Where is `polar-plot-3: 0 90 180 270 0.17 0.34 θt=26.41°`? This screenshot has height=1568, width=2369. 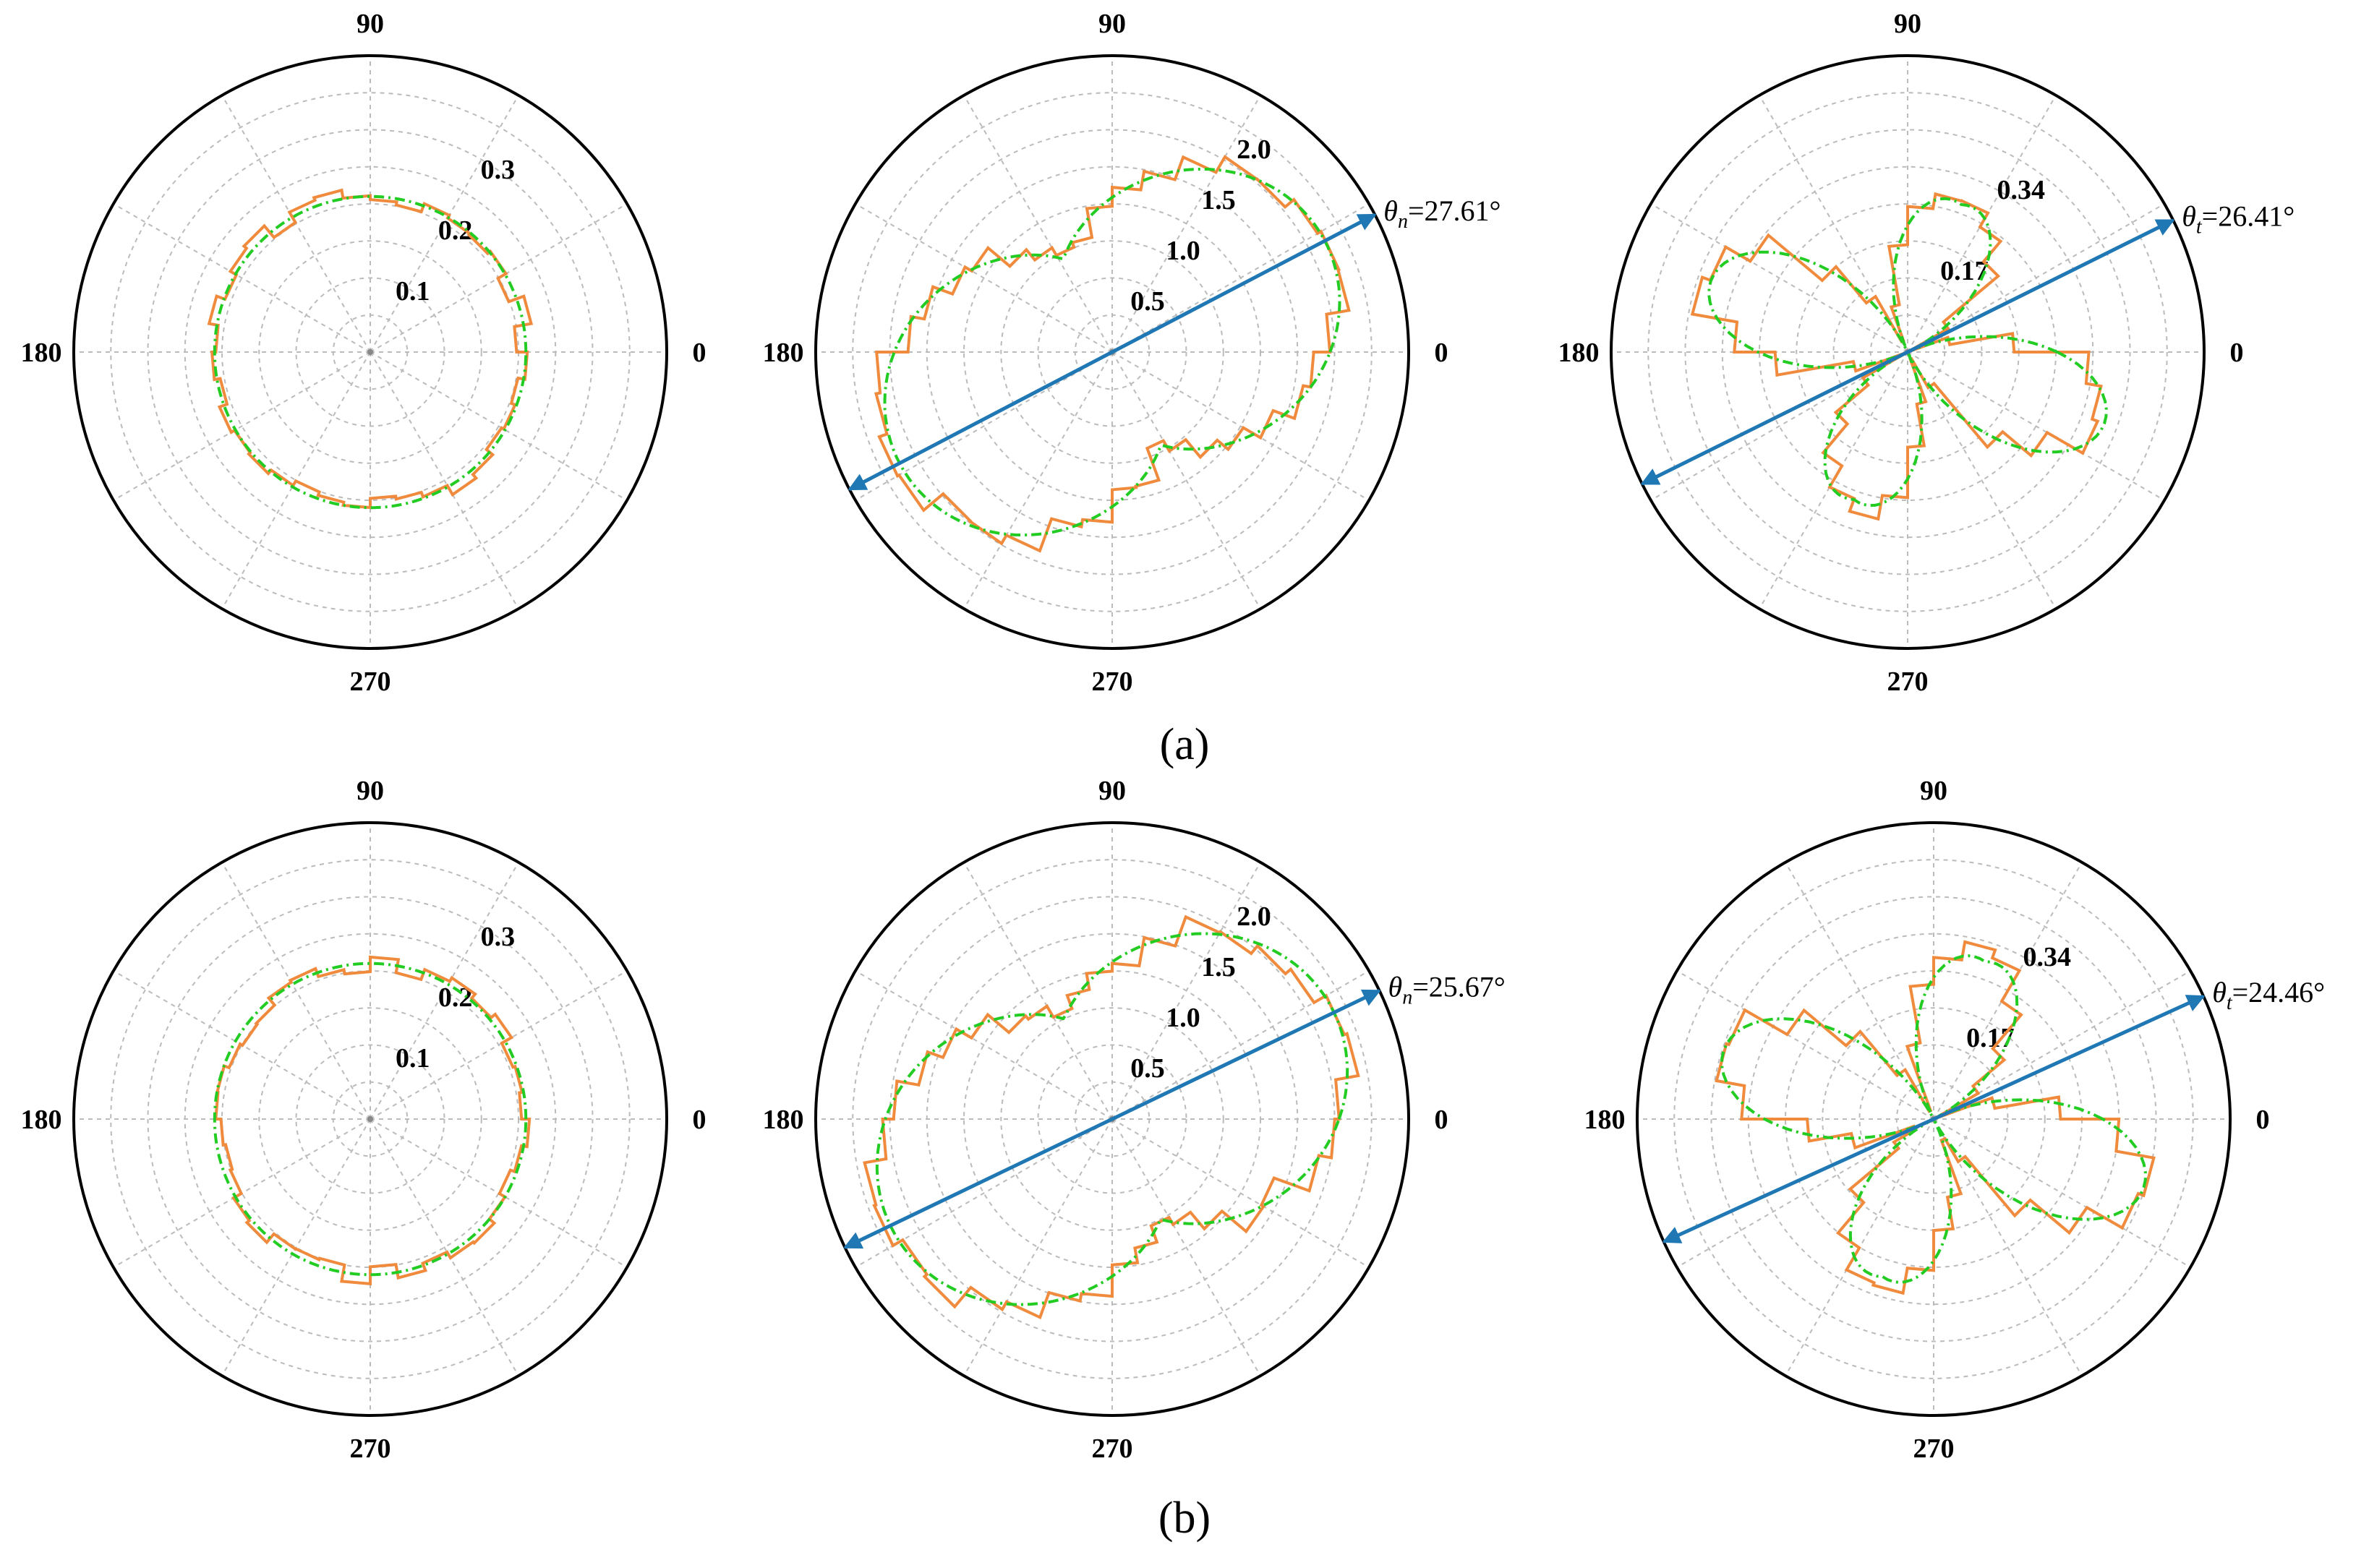 polar-plot-3: 0 90 180 270 0.17 0.34 θt=26.41° is located at coordinates (1927, 353).